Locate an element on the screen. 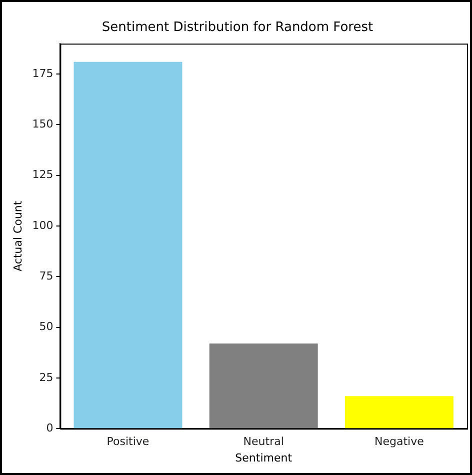  chart-title: Sentiment Distribution for Random Forest is located at coordinates (238, 28).